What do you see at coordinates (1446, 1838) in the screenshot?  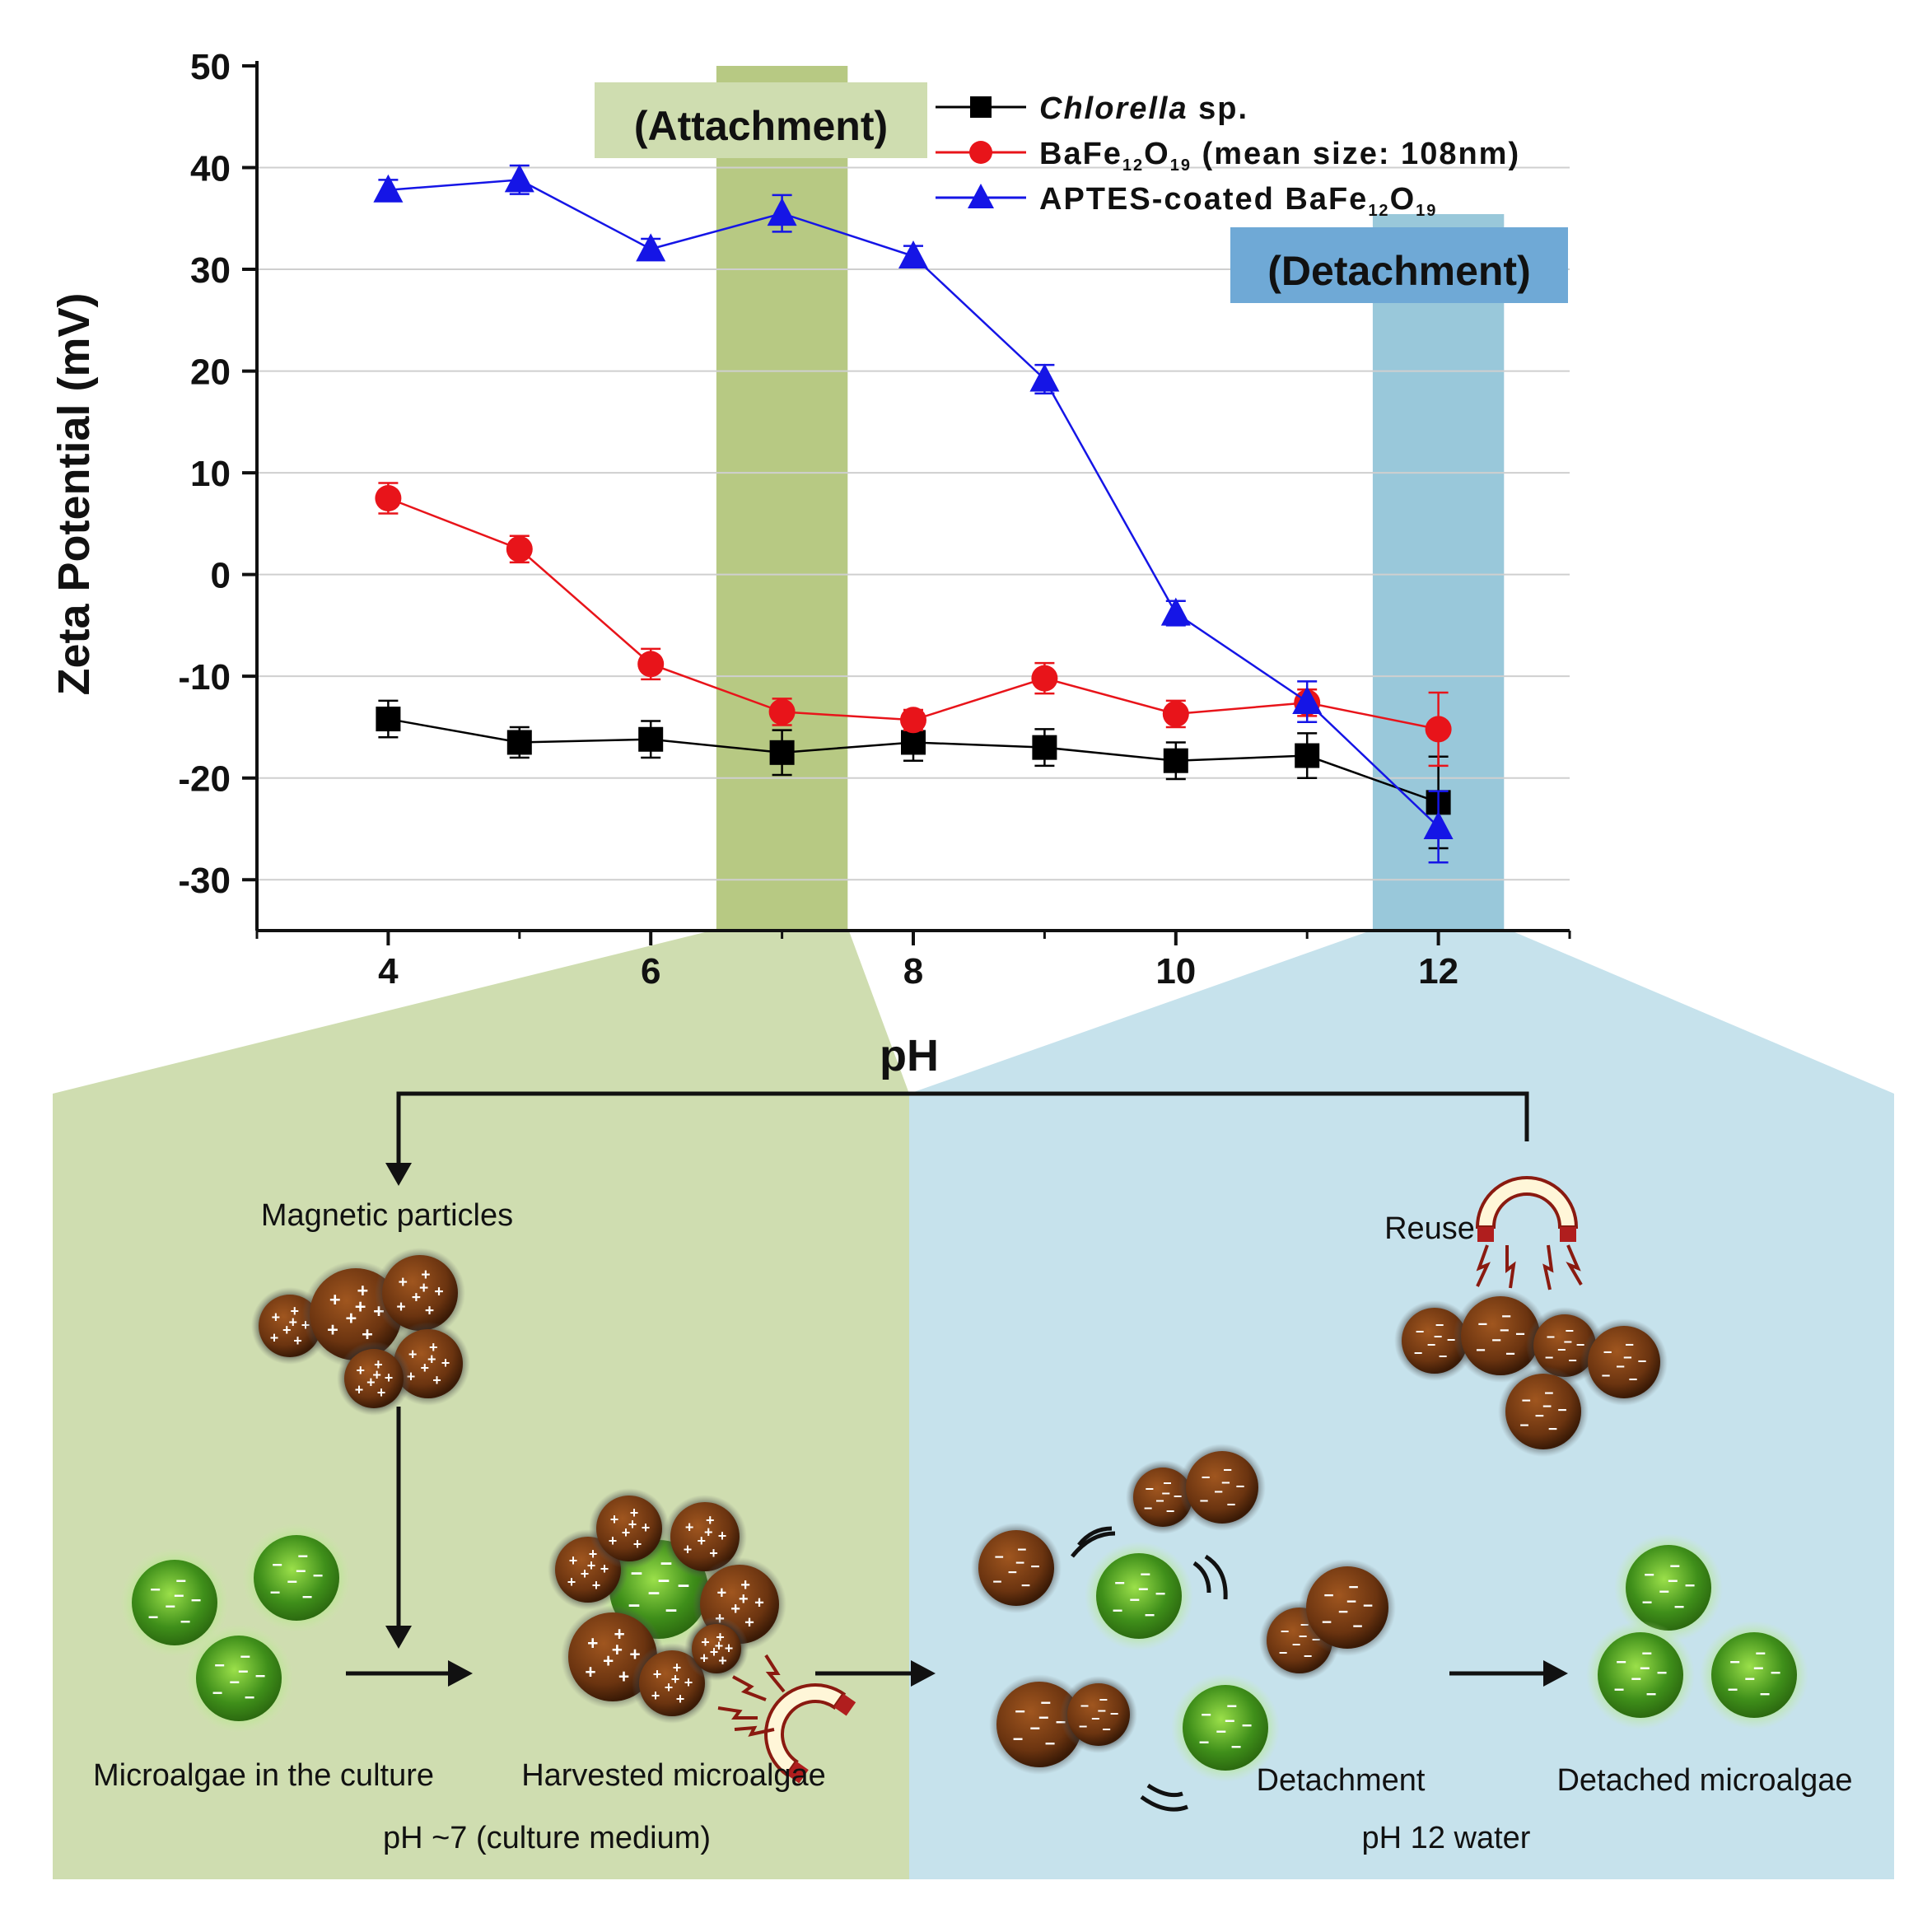 I see `ph12-condition-label: pH 12 water` at bounding box center [1446, 1838].